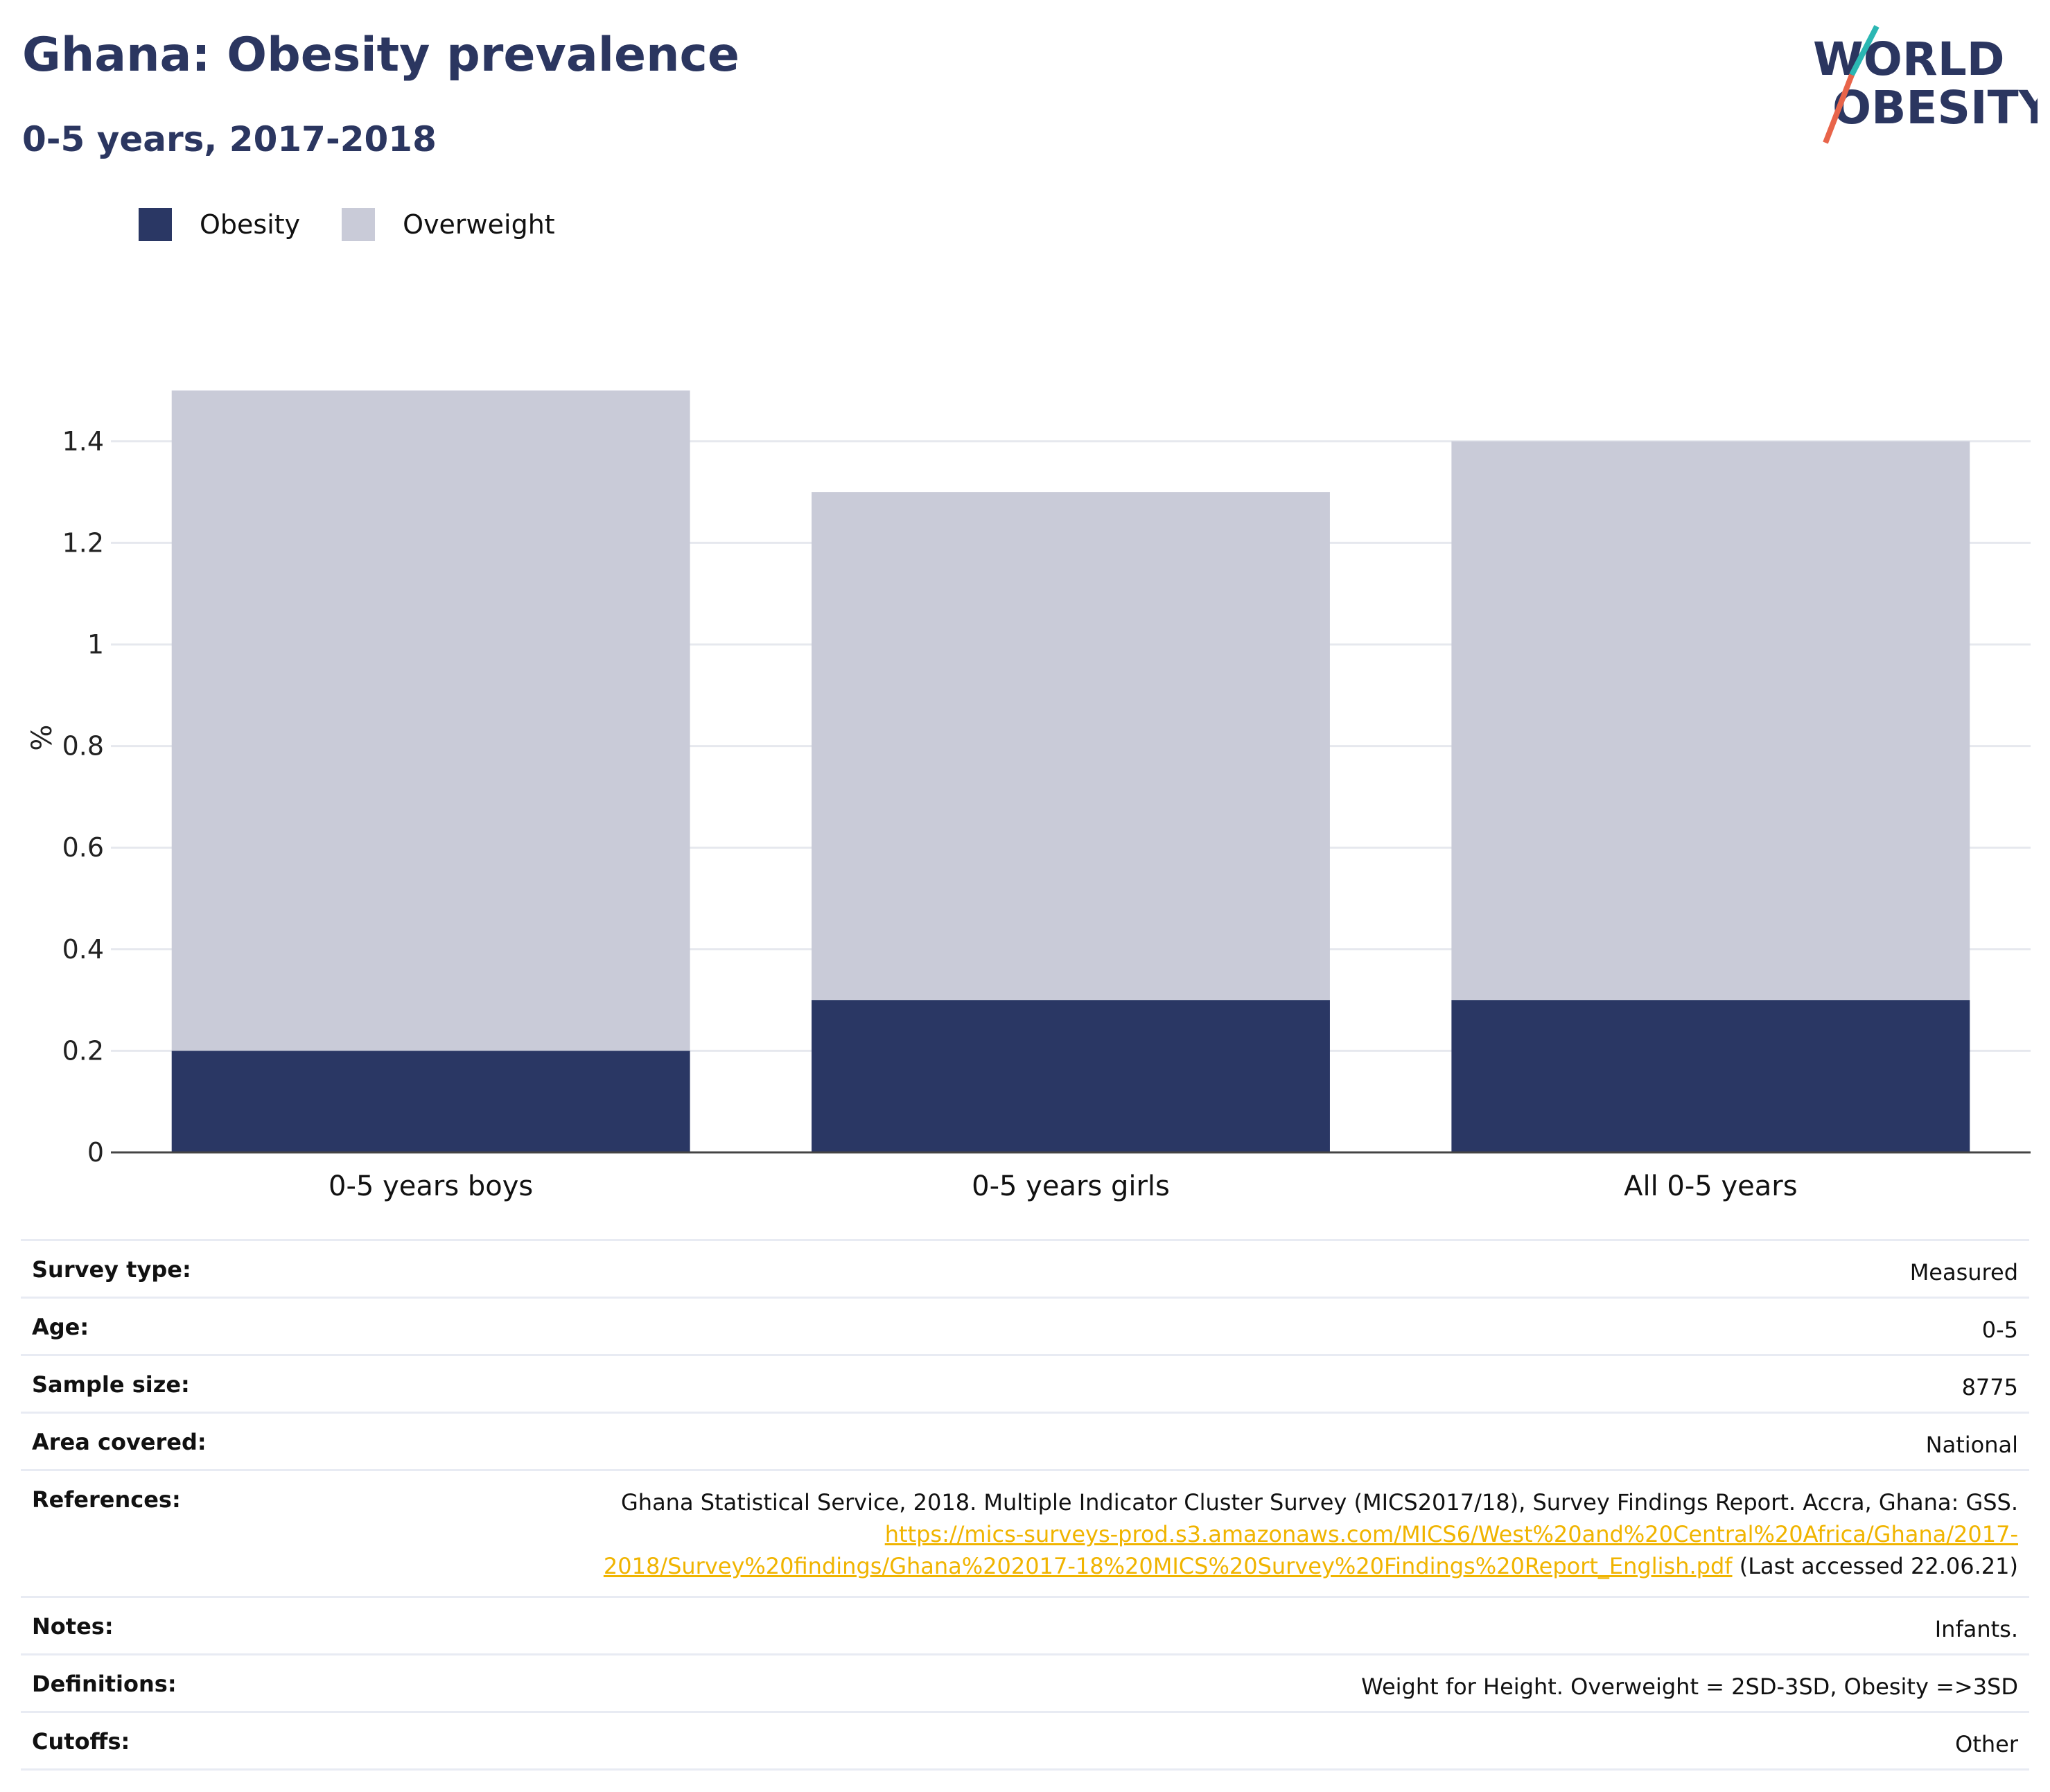 The height and width of the screenshot is (1792, 2050). I want to click on logo-slash-teal, so click(1864, 51).